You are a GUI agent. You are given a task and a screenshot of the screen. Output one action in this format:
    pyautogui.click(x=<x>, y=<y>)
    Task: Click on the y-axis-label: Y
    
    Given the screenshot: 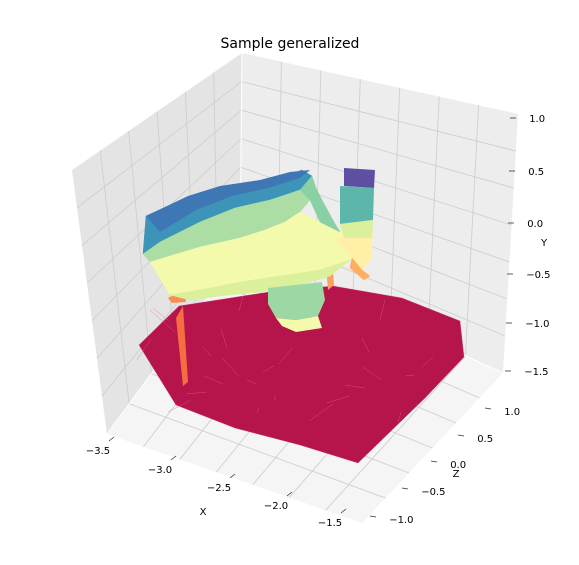 What is the action you would take?
    pyautogui.click(x=544, y=243)
    